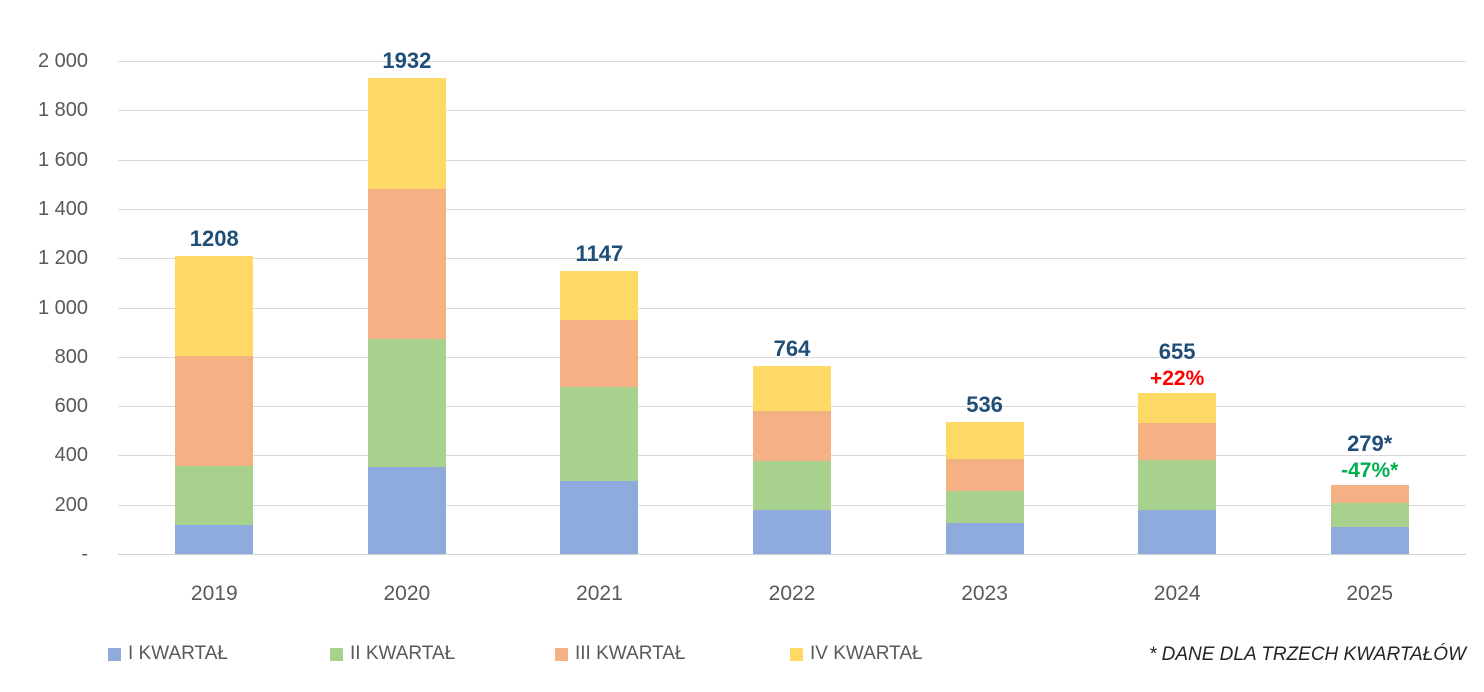  What do you see at coordinates (71, 406) in the screenshot?
I see `y-axis-tick-label: 600` at bounding box center [71, 406].